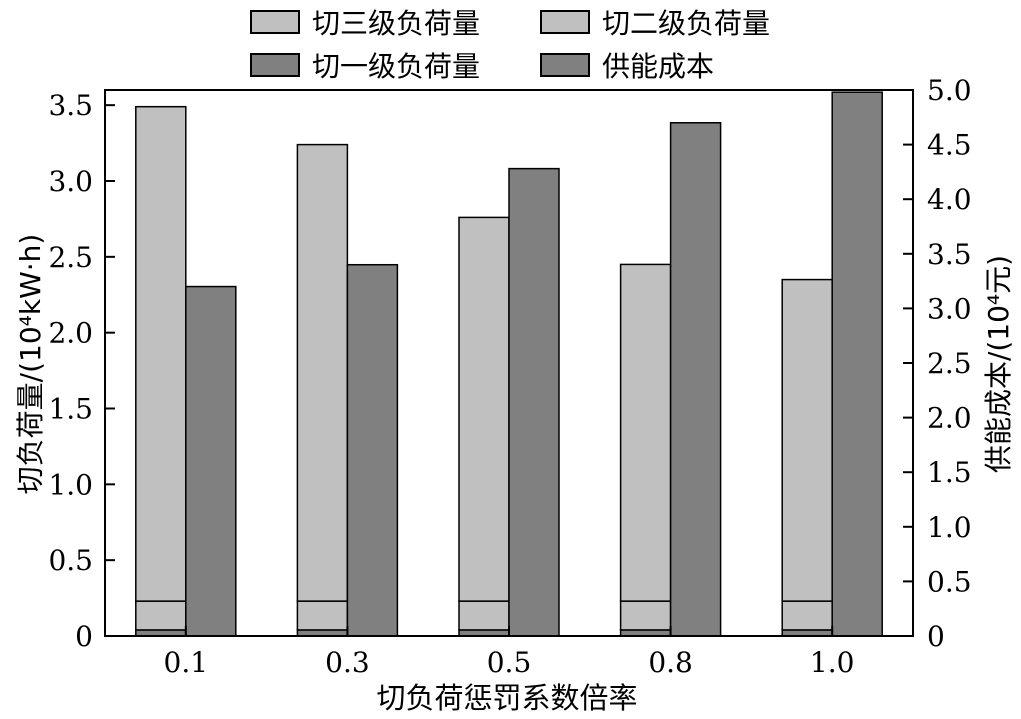 The width and height of the screenshot is (1021, 719). I want to click on right-tick-label: 5.0, so click(949, 90).